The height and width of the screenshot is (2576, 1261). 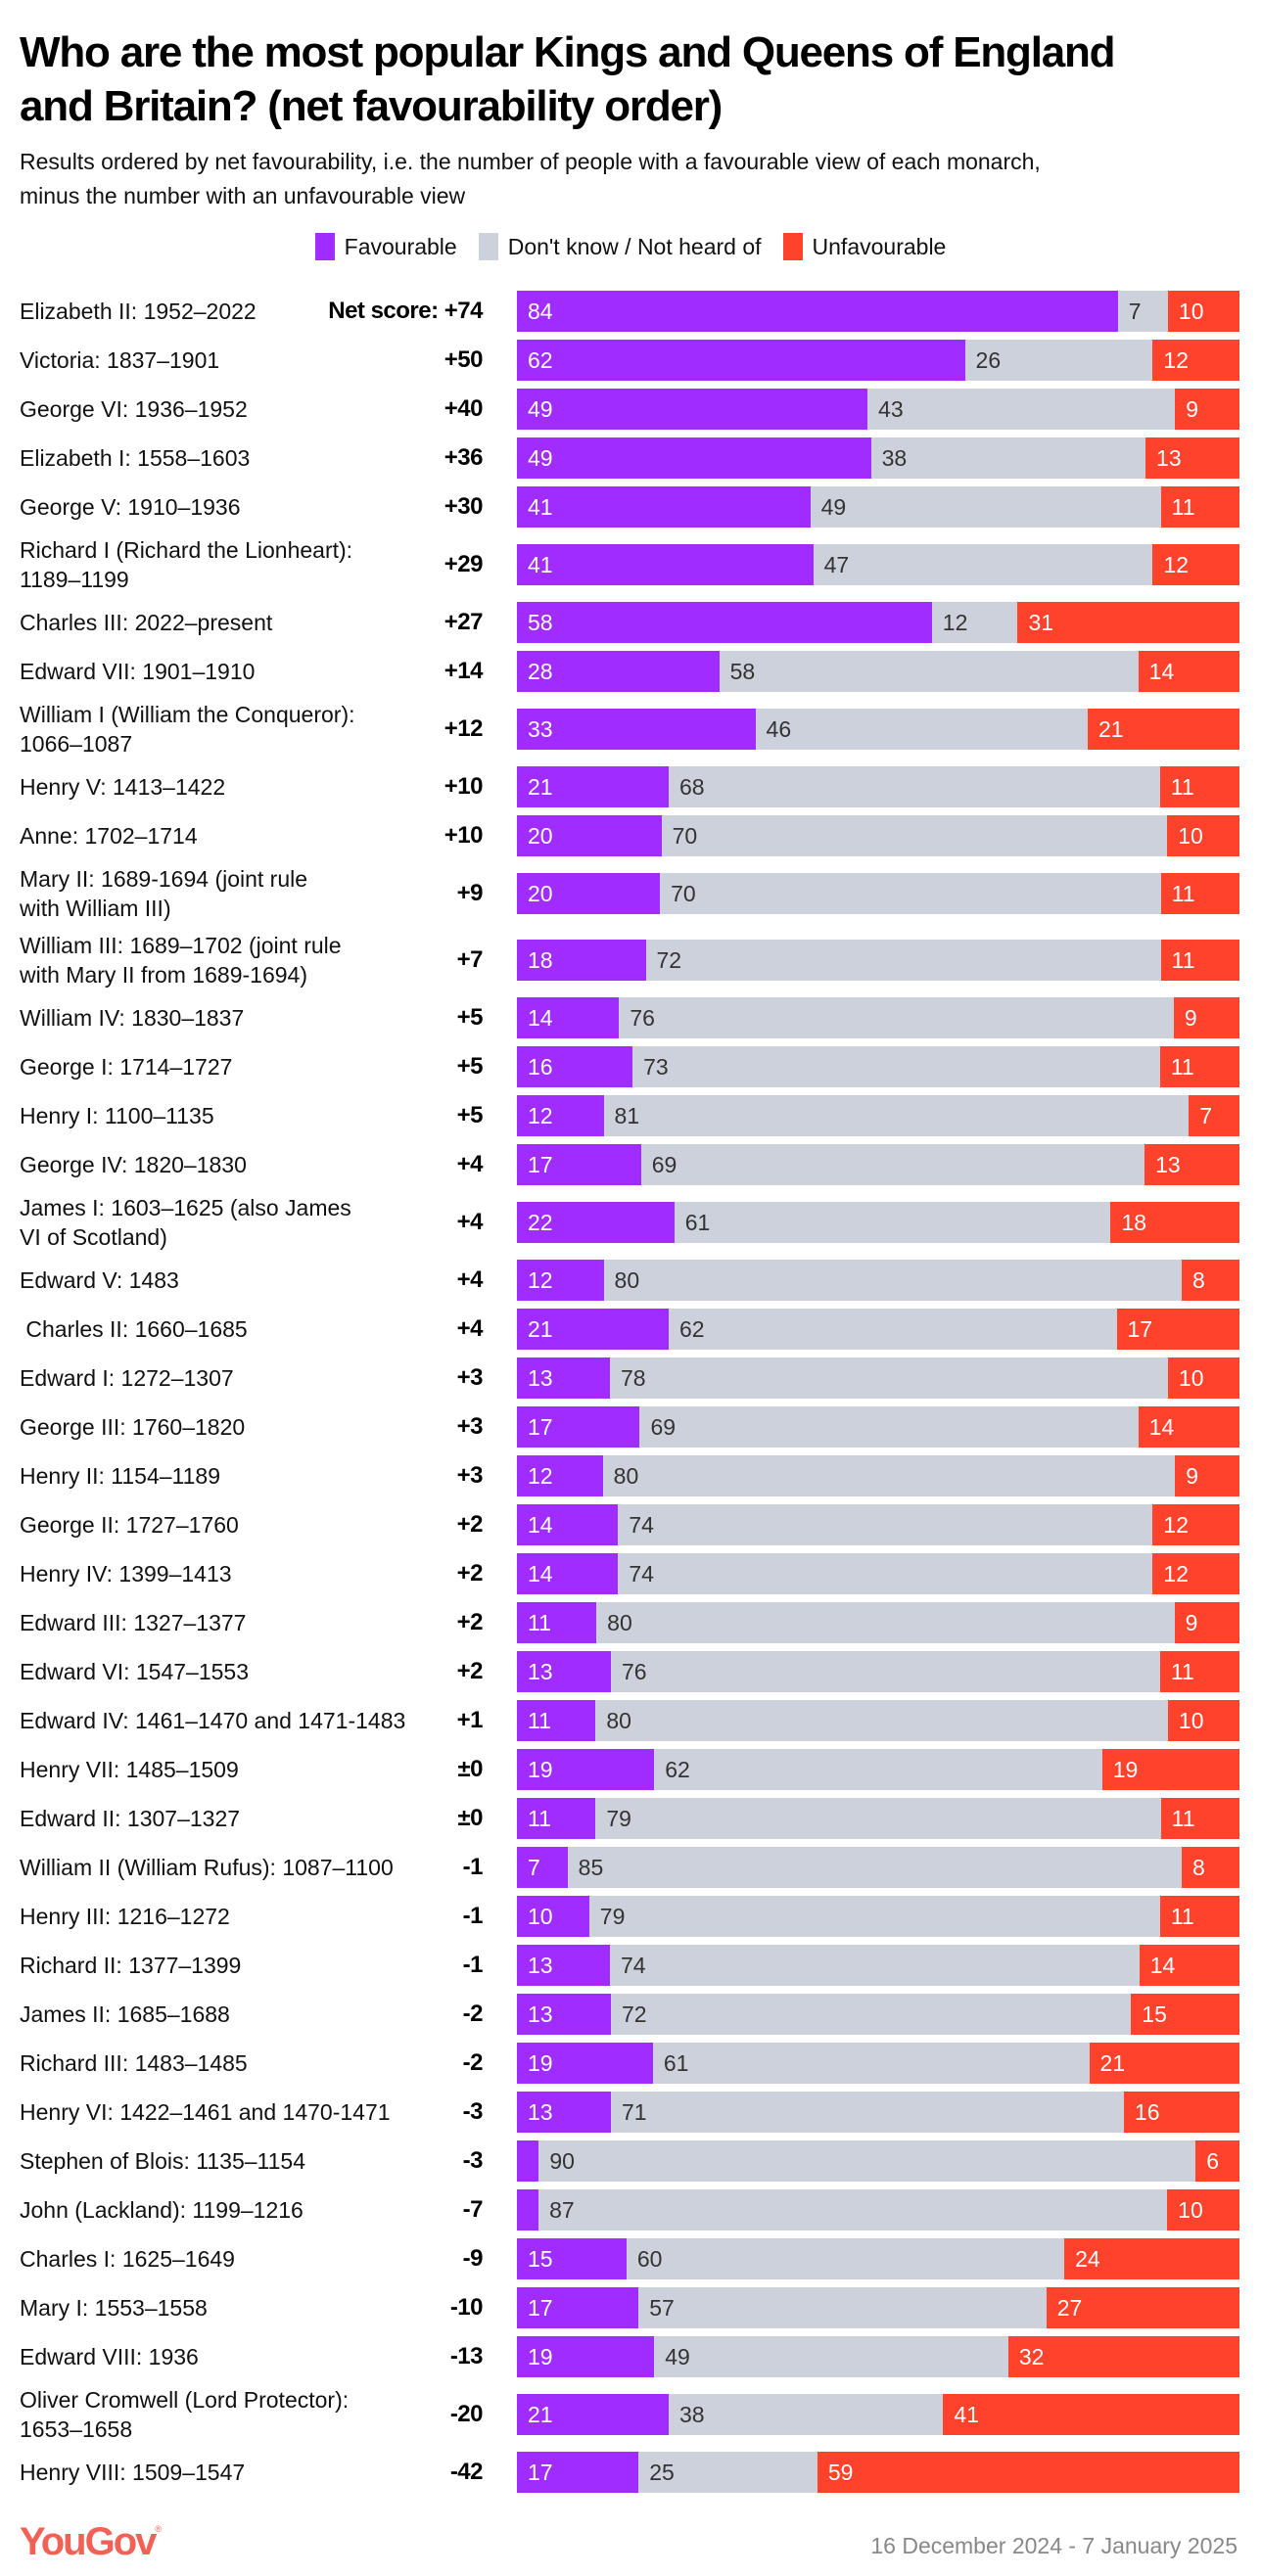 What do you see at coordinates (126, 1574) in the screenshot?
I see `monarch-label-line: Henry IV: 1399–1413` at bounding box center [126, 1574].